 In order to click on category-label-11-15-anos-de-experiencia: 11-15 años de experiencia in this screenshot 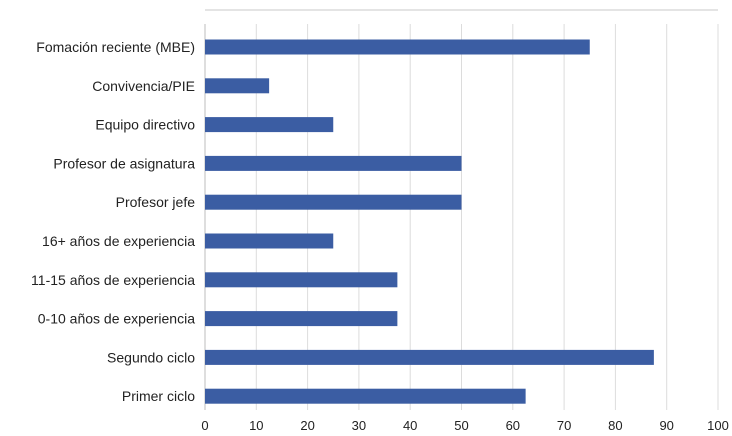, I will do `click(113, 280)`.